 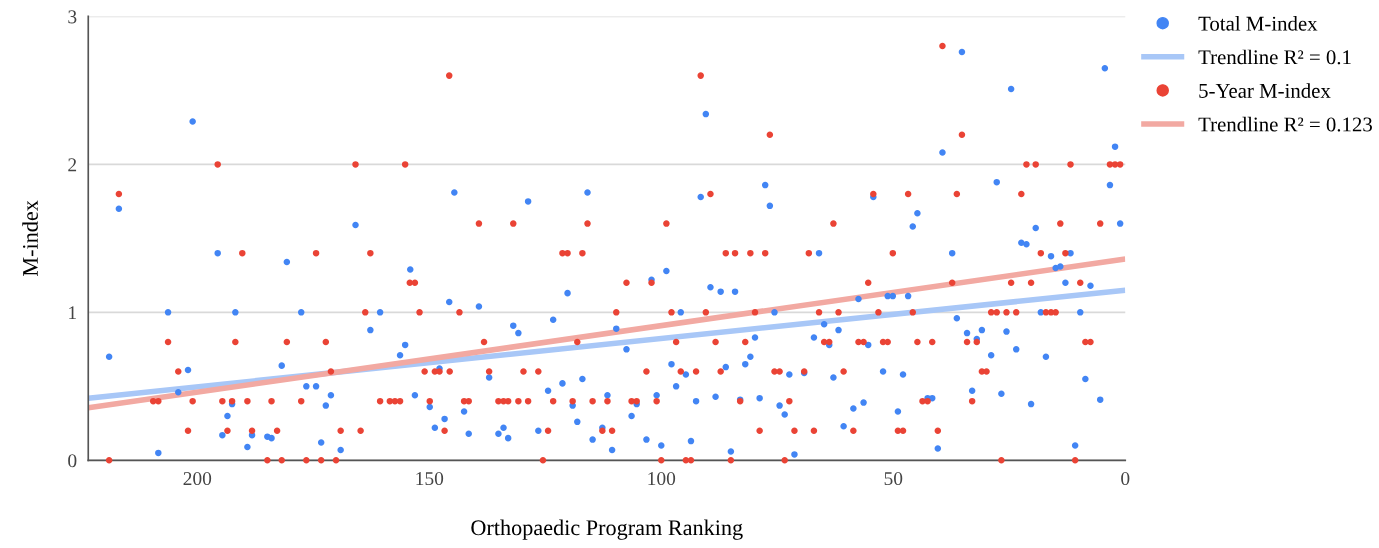 I want to click on legend-label: 5-Year M-index, so click(x=1265, y=90).